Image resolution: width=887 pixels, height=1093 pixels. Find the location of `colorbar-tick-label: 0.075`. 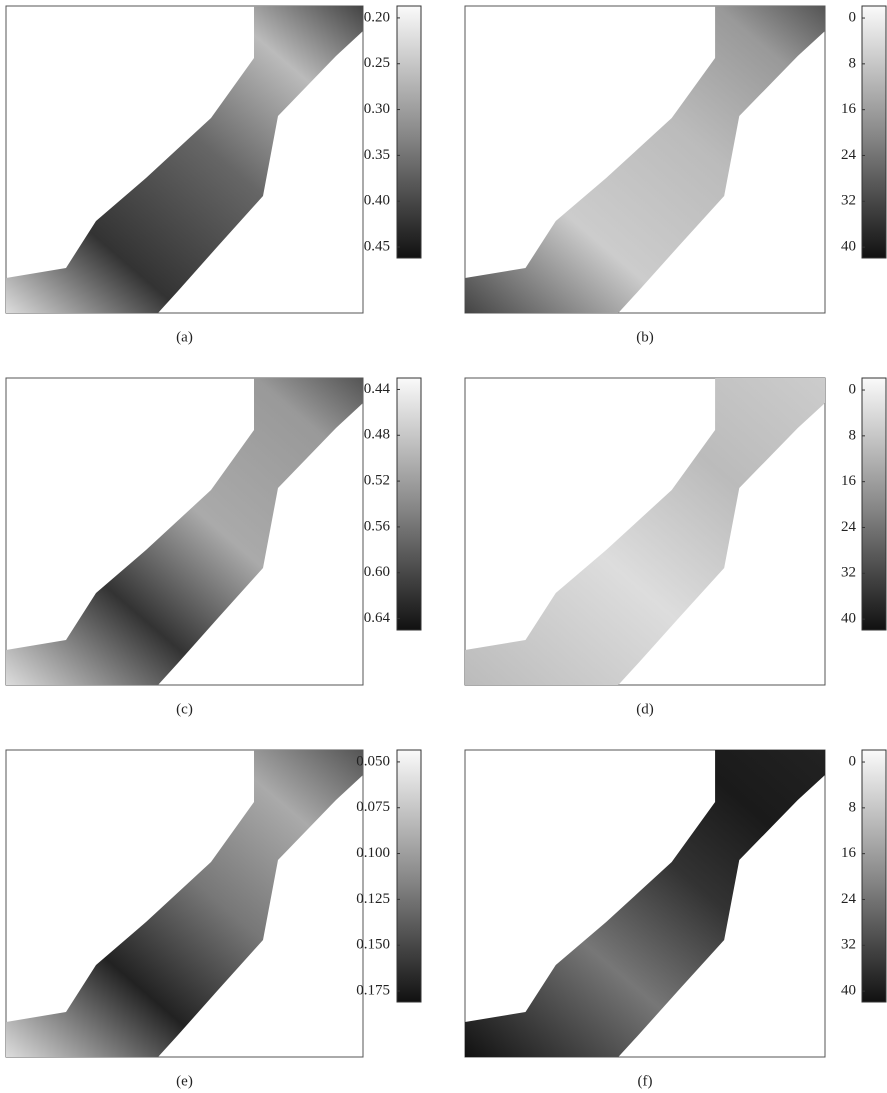

colorbar-tick-label: 0.075 is located at coordinates (373, 807).